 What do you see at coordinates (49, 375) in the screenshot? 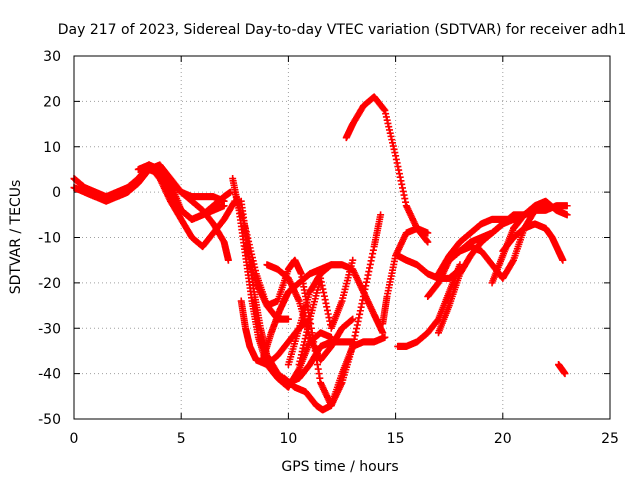
I see `y-tick-label: -40` at bounding box center [49, 375].